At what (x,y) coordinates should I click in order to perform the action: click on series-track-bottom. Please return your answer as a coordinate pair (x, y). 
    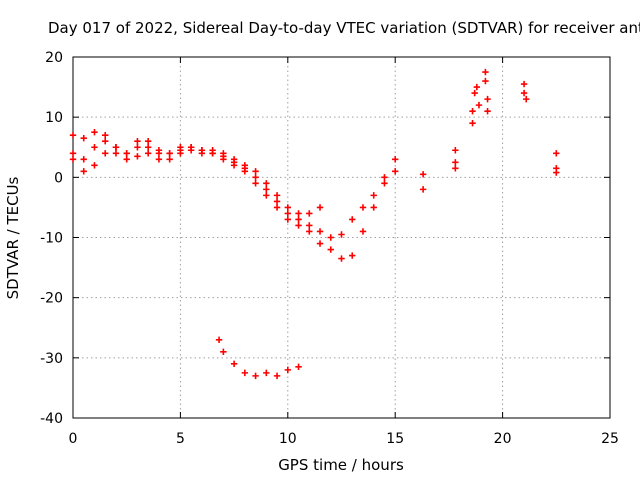
    Looking at the image, I should click on (258, 358).